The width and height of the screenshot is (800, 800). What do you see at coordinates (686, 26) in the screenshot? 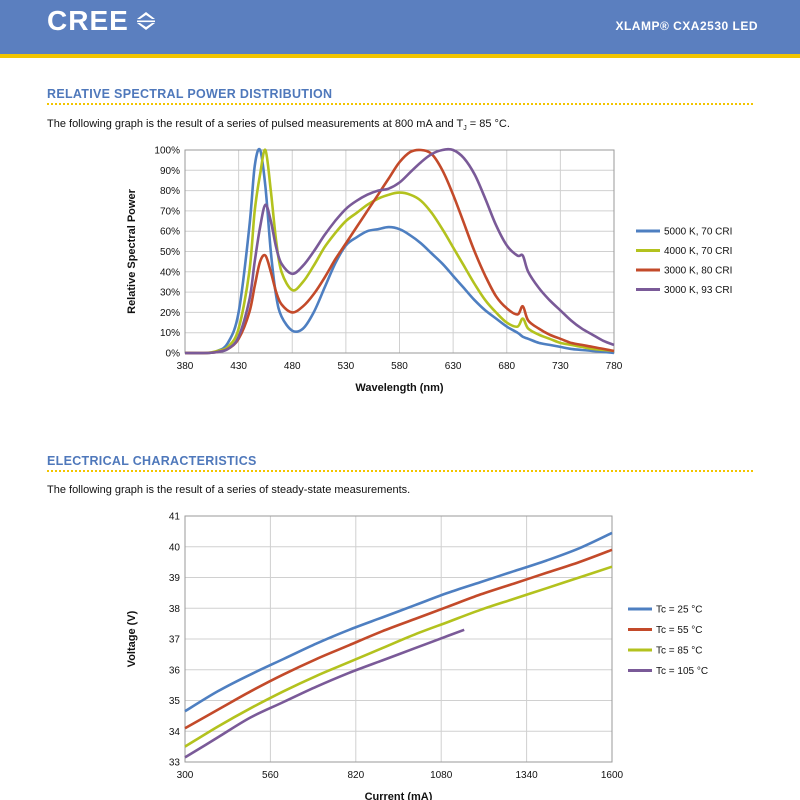
I see `product-name: XLAMP® CXA2530 LED` at bounding box center [686, 26].